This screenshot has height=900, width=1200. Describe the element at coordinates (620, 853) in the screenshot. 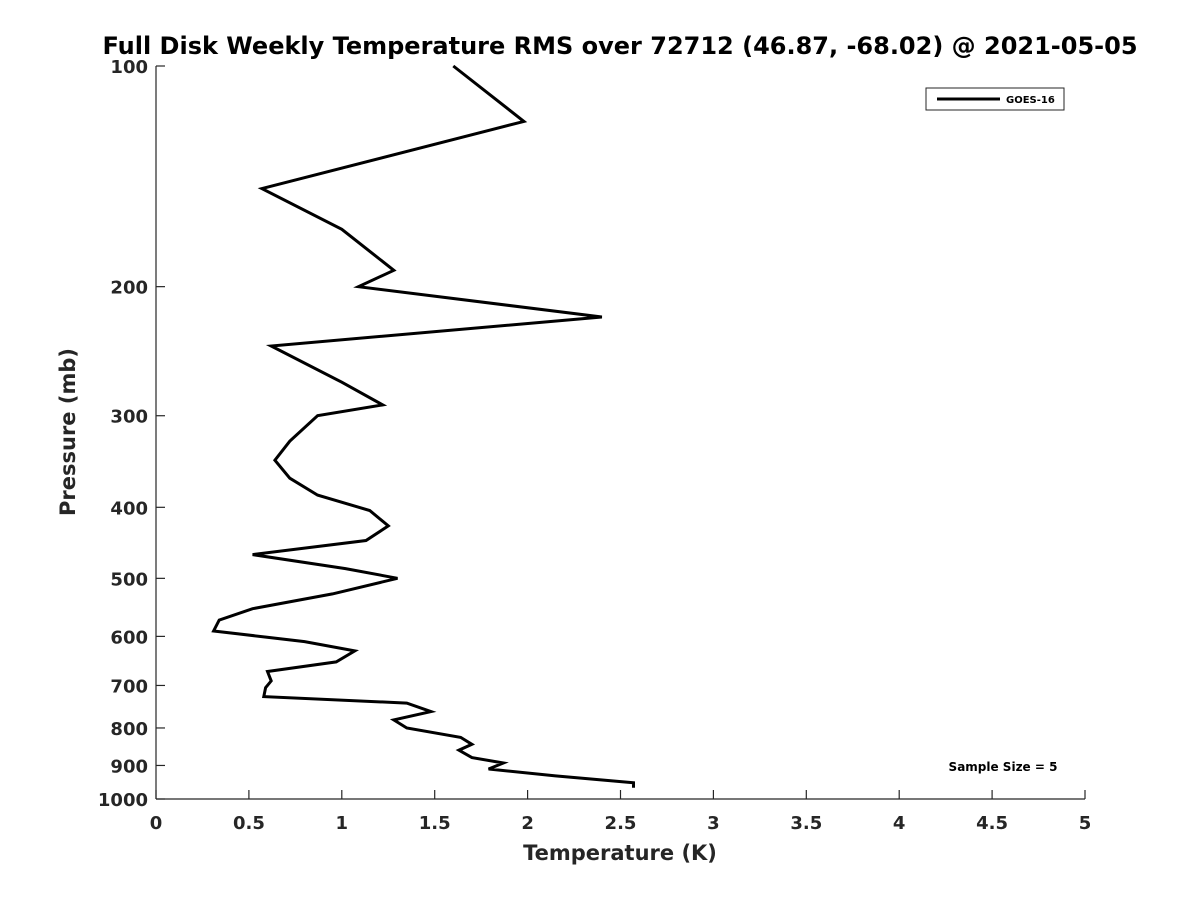

I see `x-axis-label: Temperature (K)` at that location.